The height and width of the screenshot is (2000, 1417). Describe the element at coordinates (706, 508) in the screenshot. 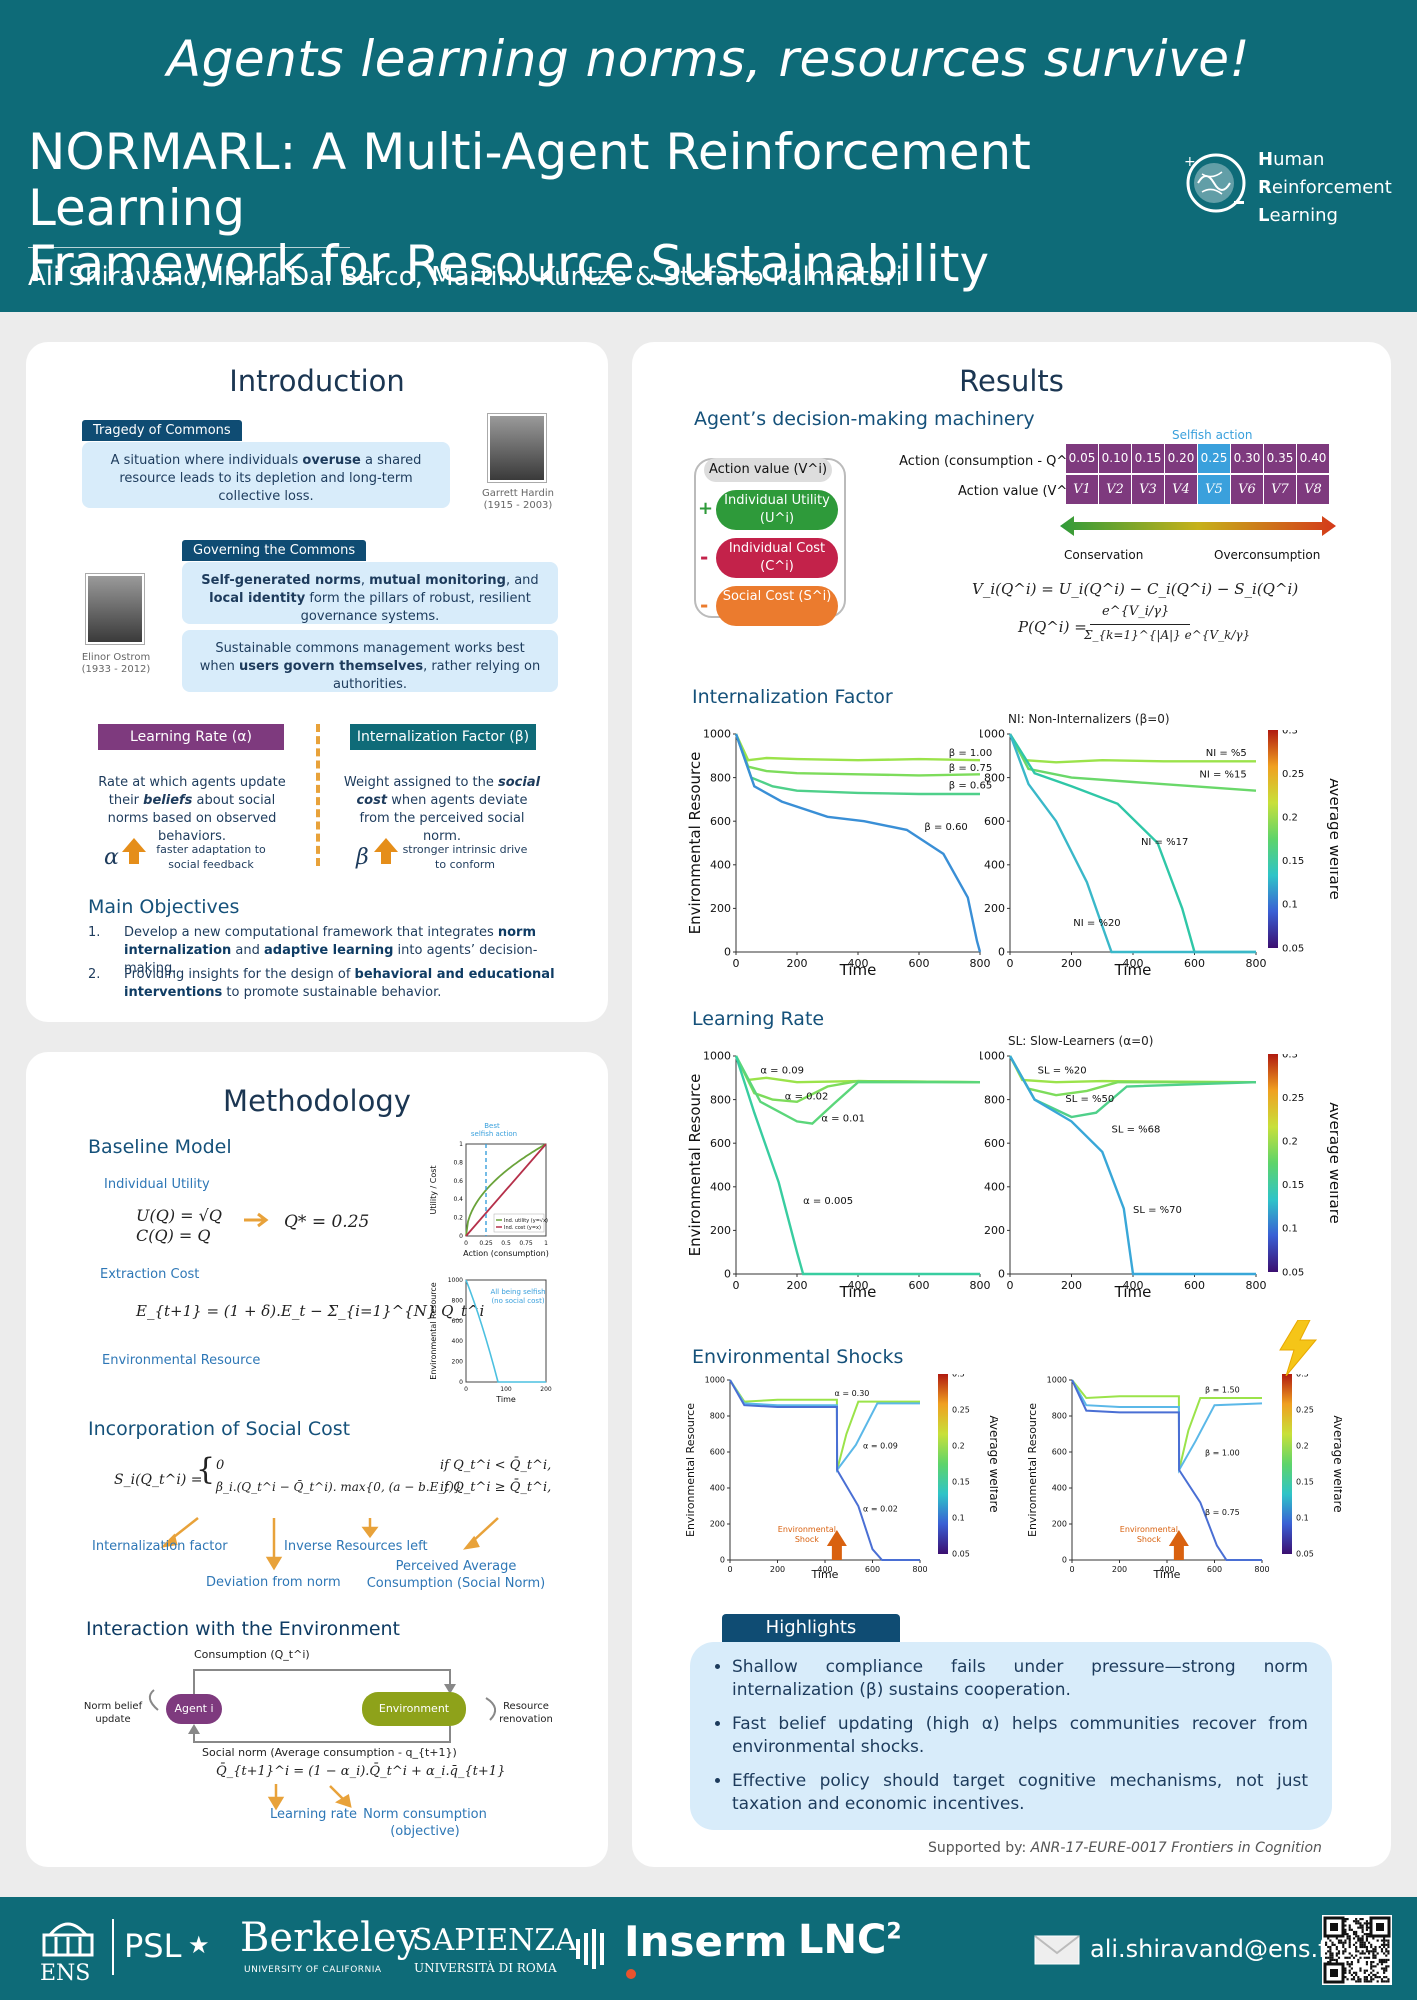

I see `plus-sign: +` at that location.